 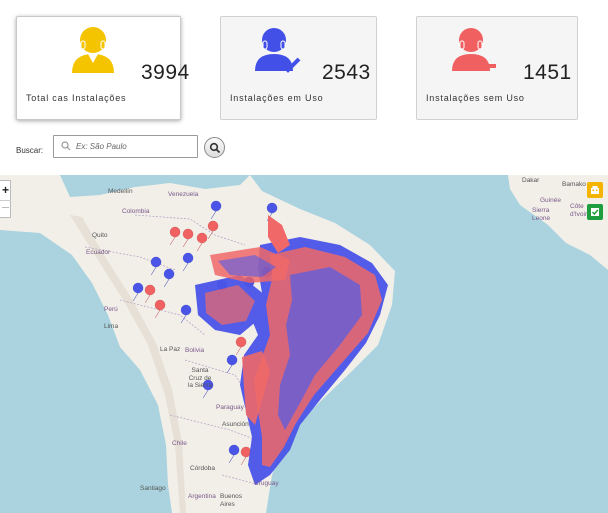 What do you see at coordinates (202, 468) in the screenshot?
I see `map-label-cordoba: Córdoba` at bounding box center [202, 468].